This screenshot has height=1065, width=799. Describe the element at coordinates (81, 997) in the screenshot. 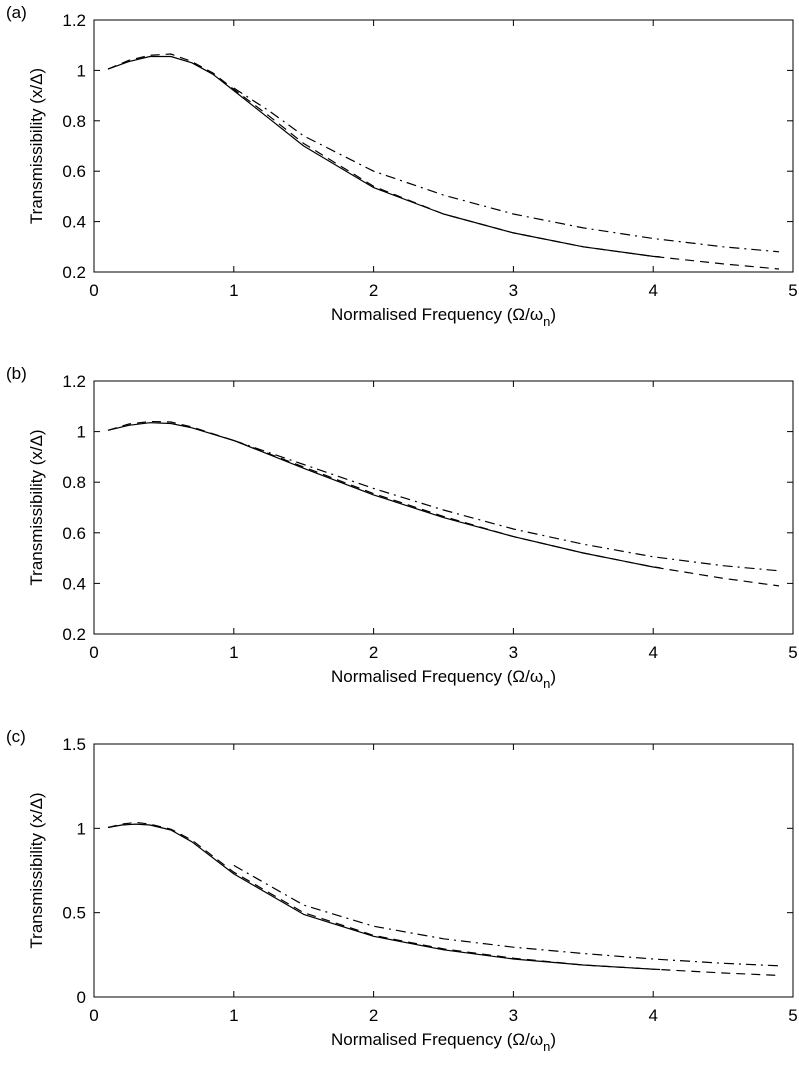

I see `y-tick-label: 0` at that location.